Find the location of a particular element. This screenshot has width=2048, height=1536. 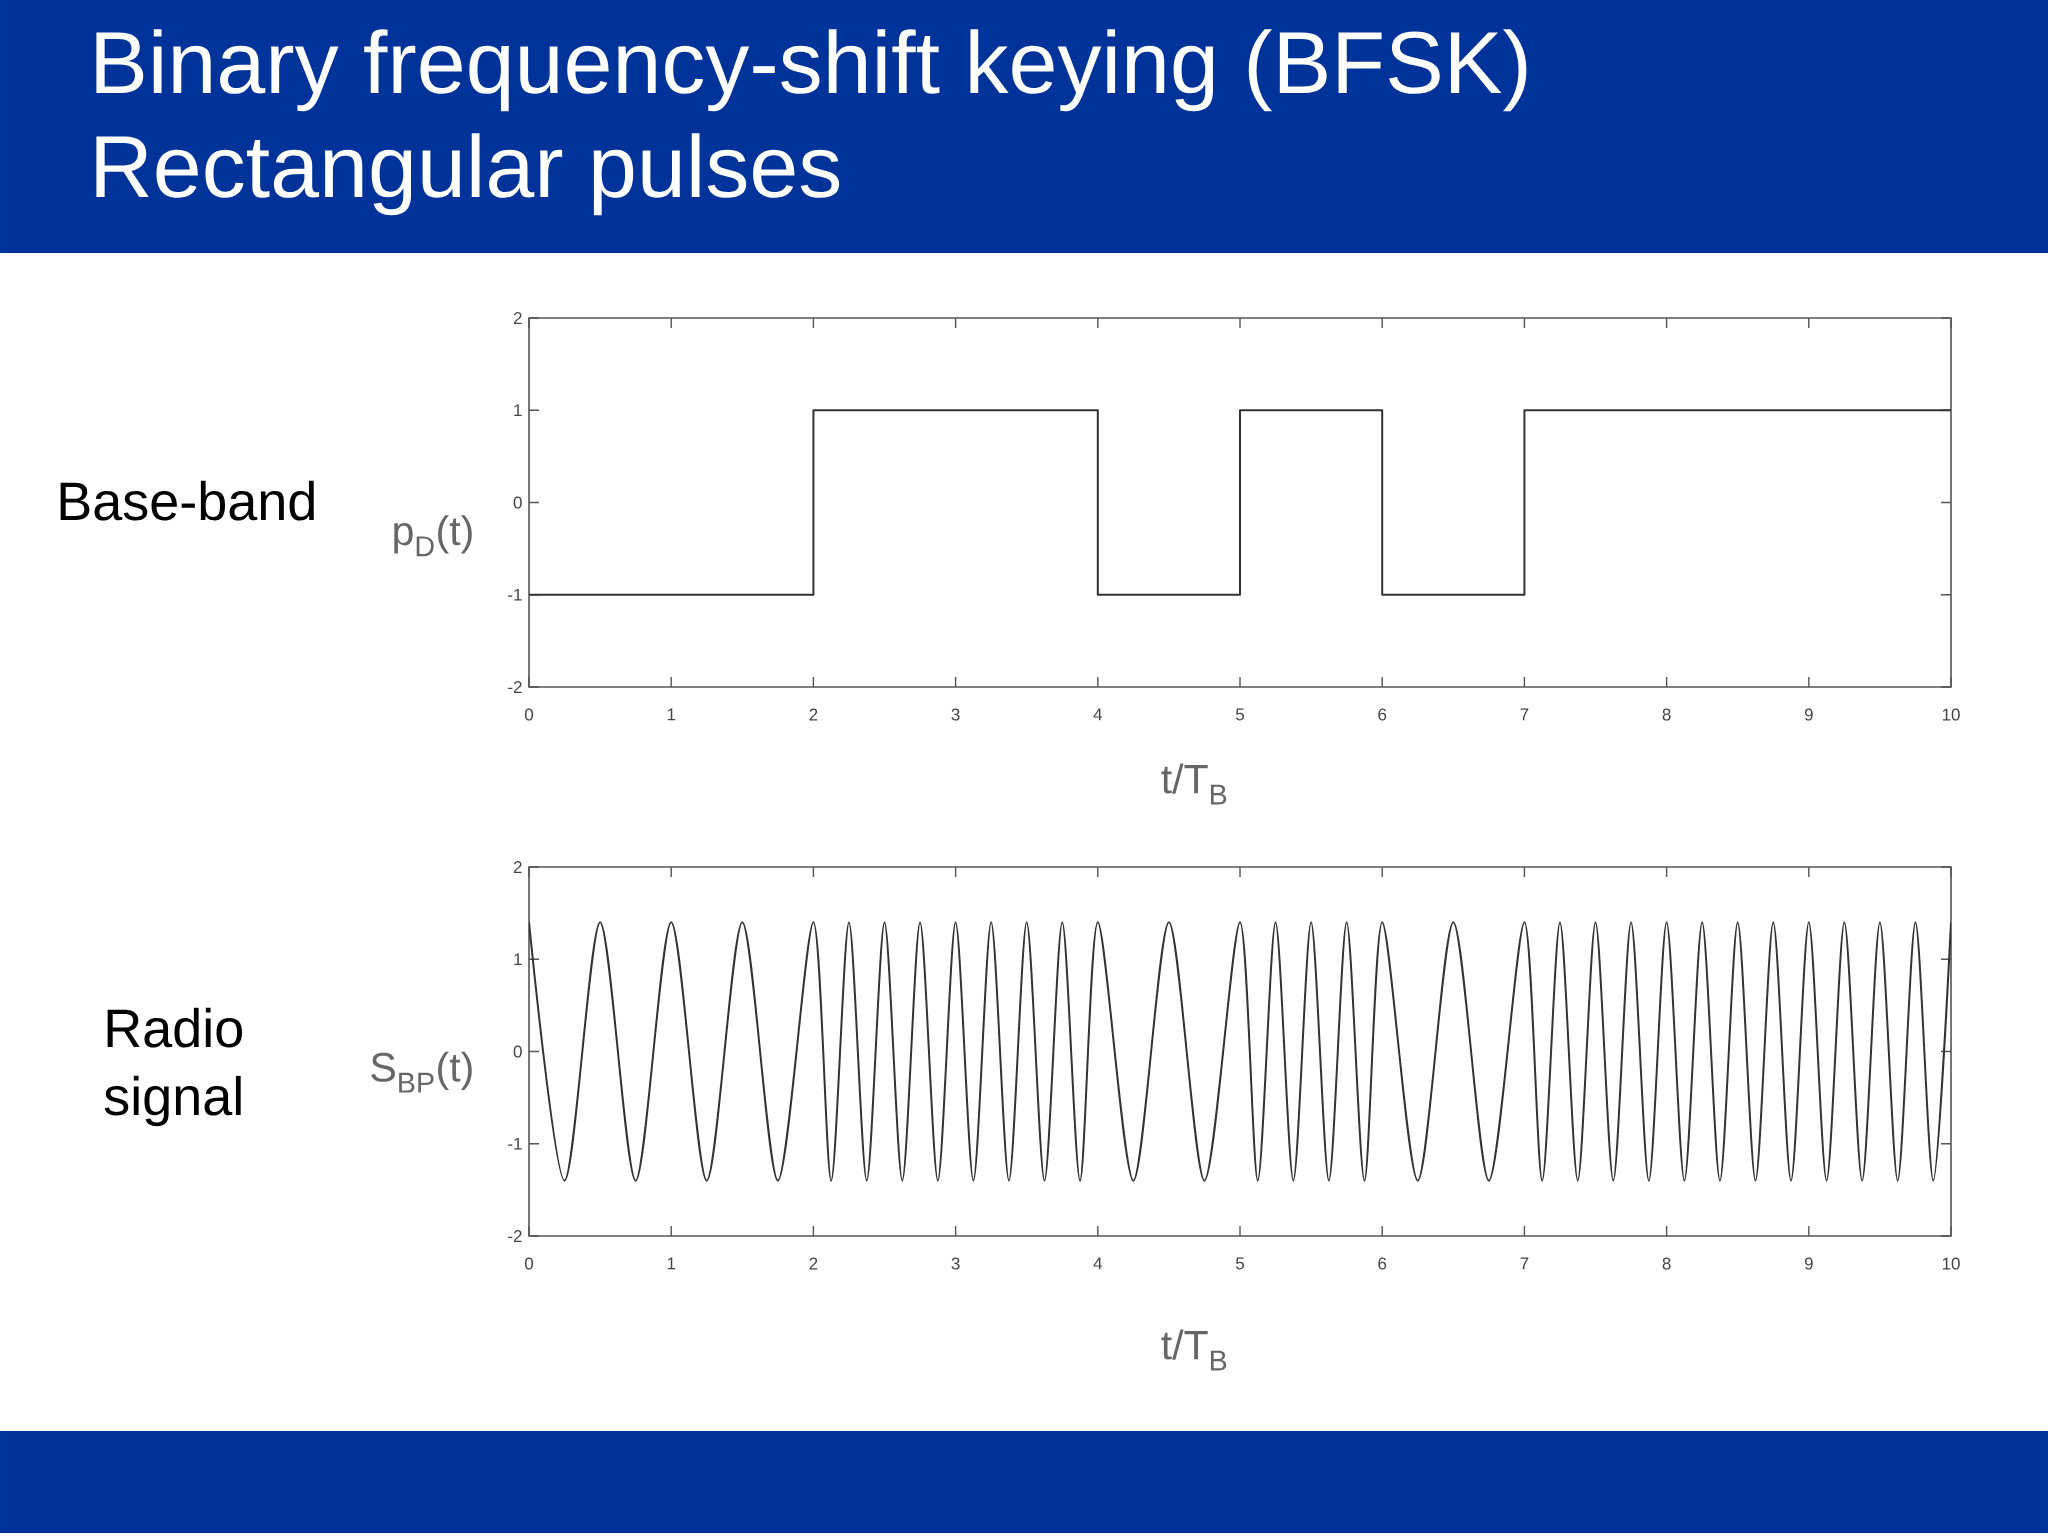

text: Radio signal is located at coordinates (173, 1067).